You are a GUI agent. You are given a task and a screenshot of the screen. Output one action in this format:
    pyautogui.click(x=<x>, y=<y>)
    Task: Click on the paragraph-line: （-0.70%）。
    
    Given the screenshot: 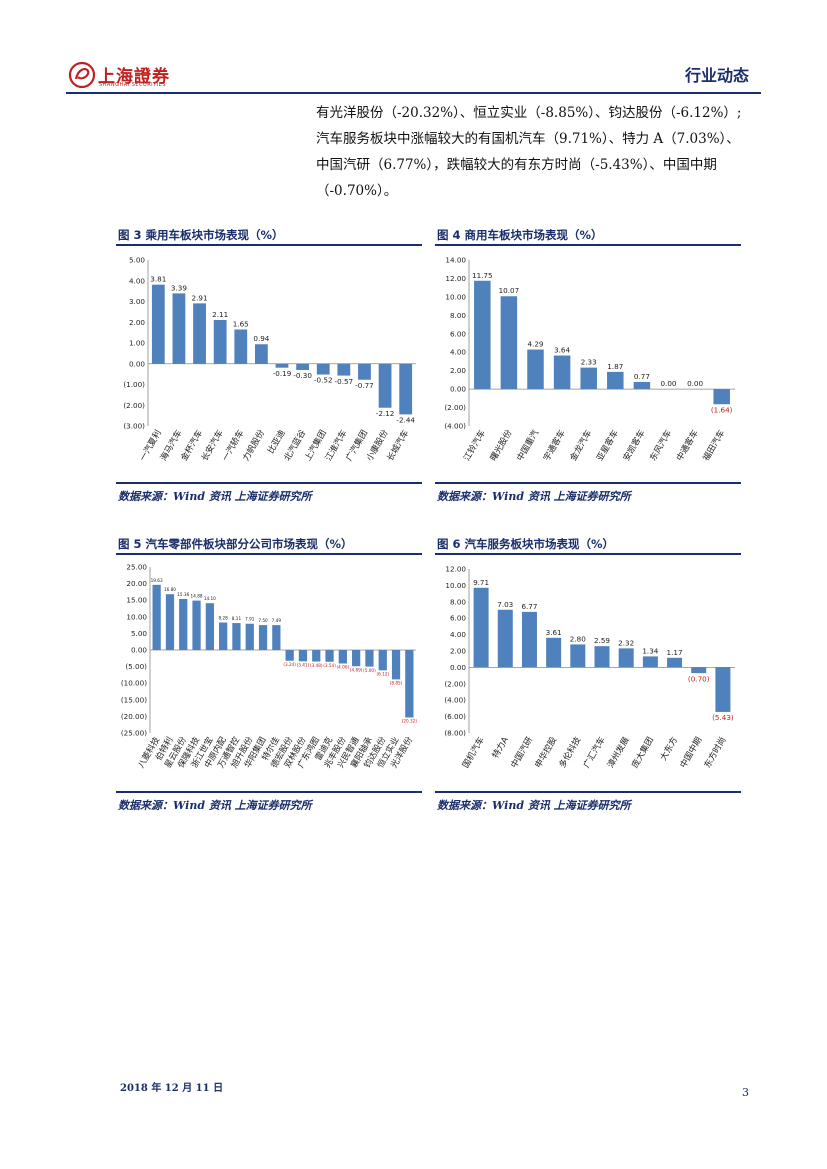 What is the action you would take?
    pyautogui.click(x=357, y=191)
    